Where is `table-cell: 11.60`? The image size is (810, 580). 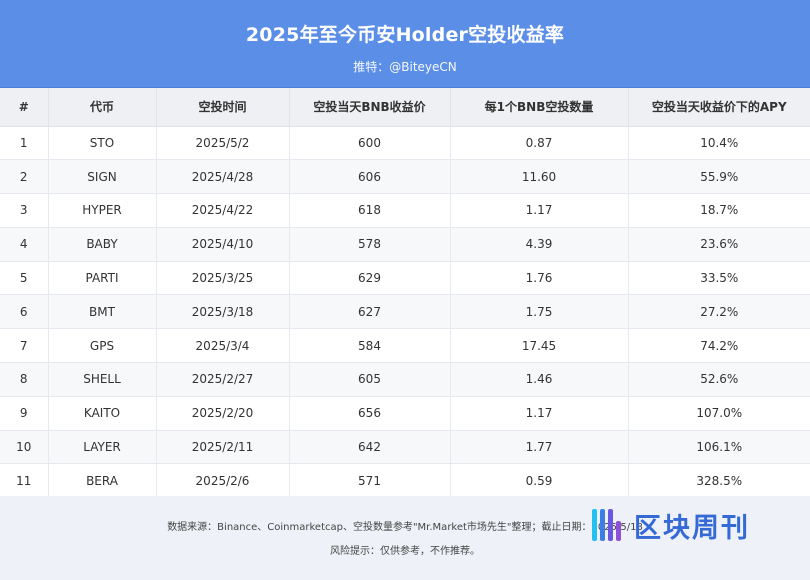 table-cell: 11.60 is located at coordinates (539, 177).